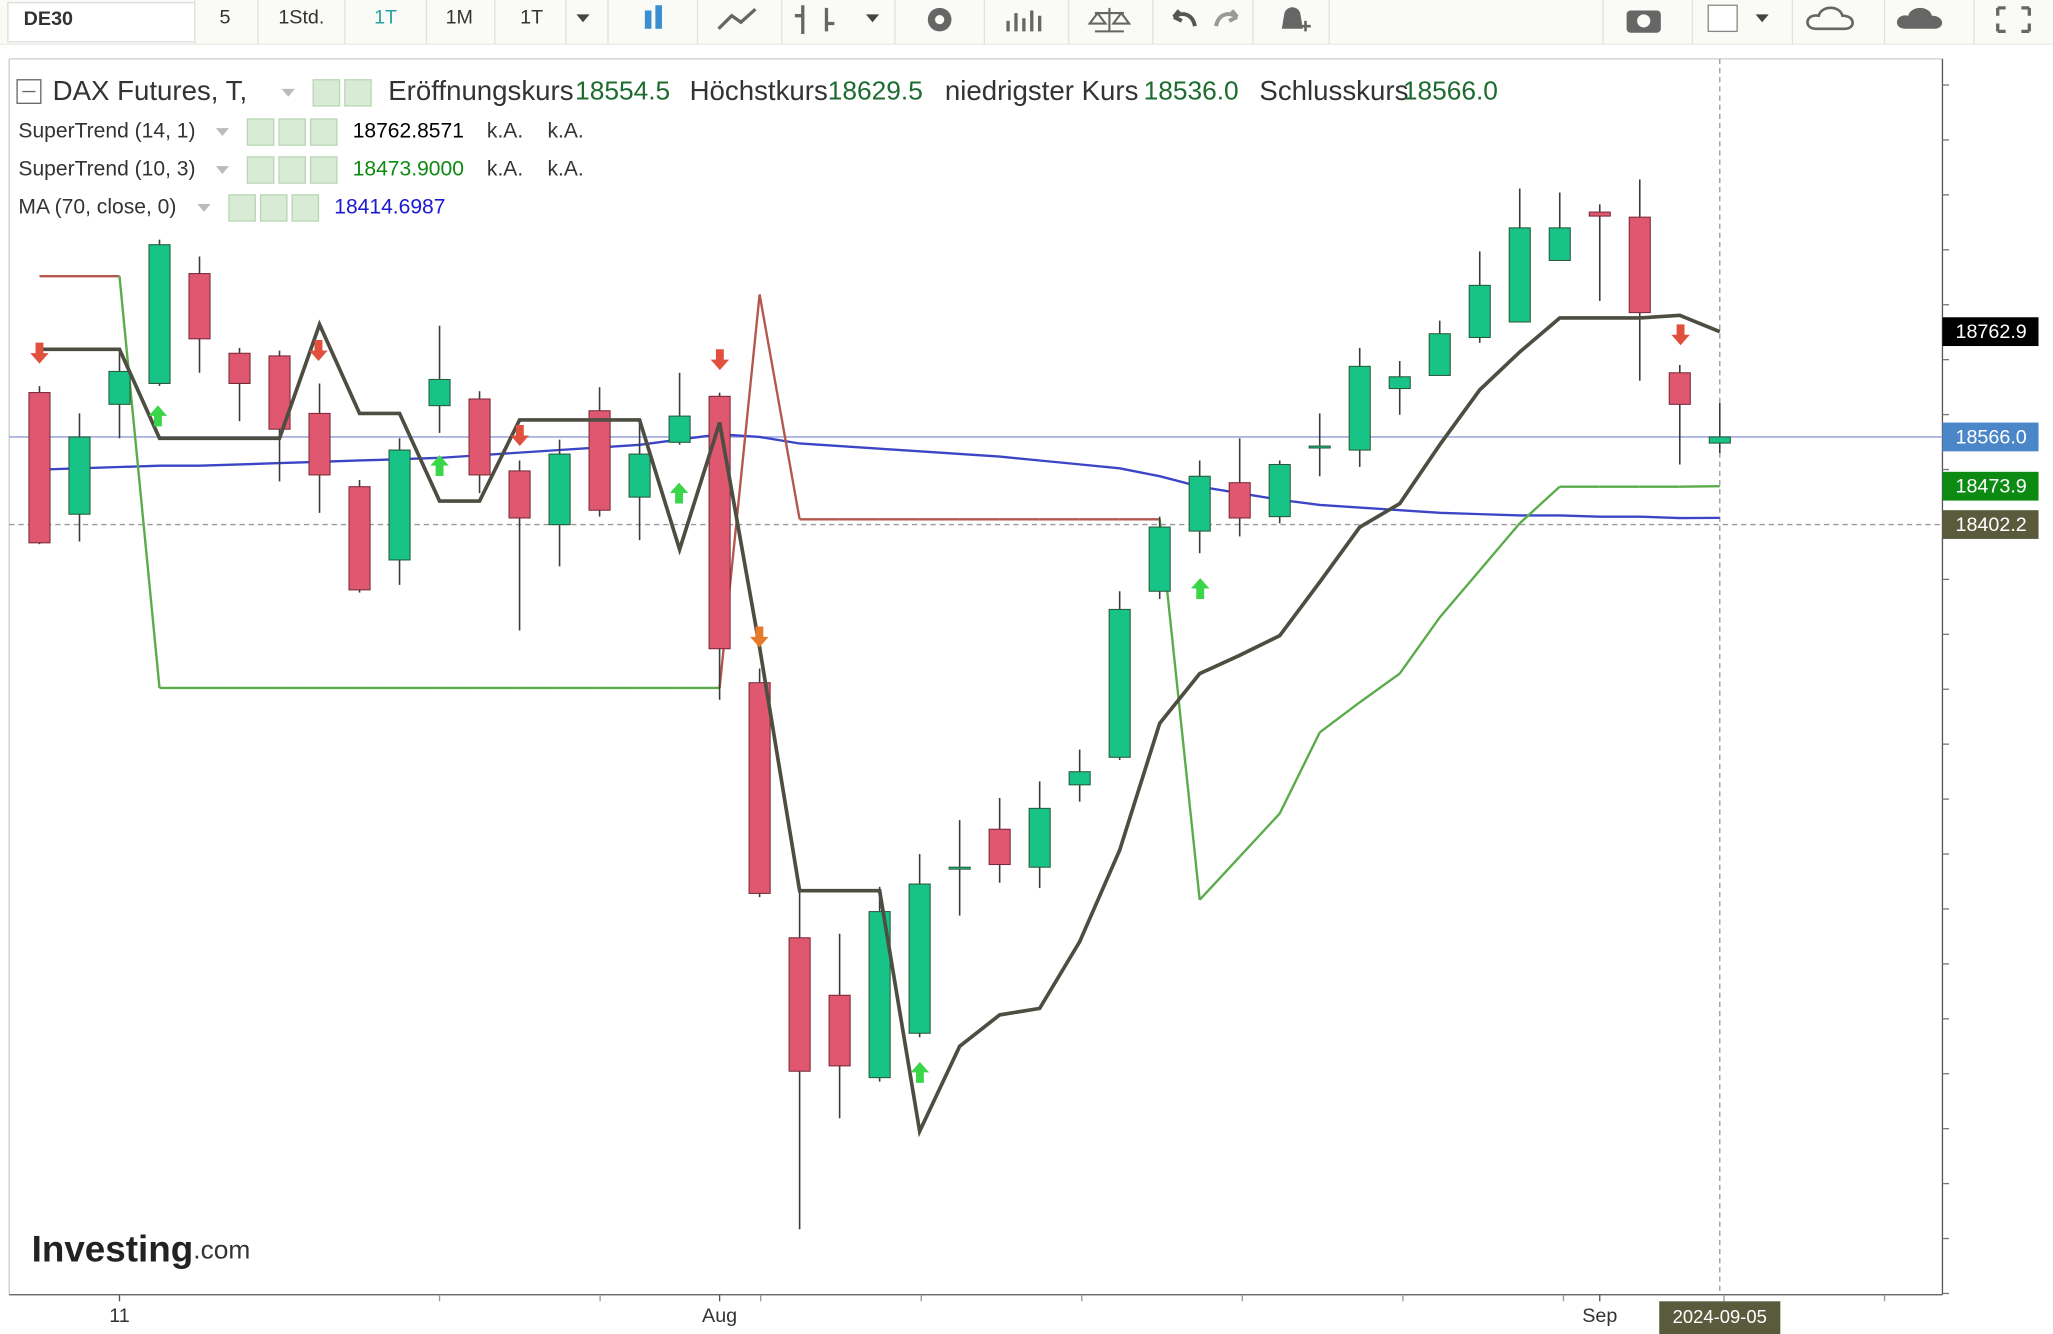 Image resolution: width=2053 pixels, height=1334 pixels. Describe the element at coordinates (622, 91) in the screenshot. I see `legend-value: 18554.5` at that location.